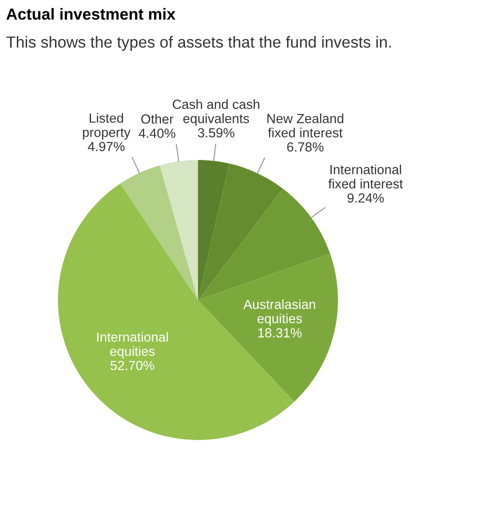 The width and height of the screenshot is (478, 505). What do you see at coordinates (132, 345) in the screenshot?
I see `slice-label: International equities` at bounding box center [132, 345].